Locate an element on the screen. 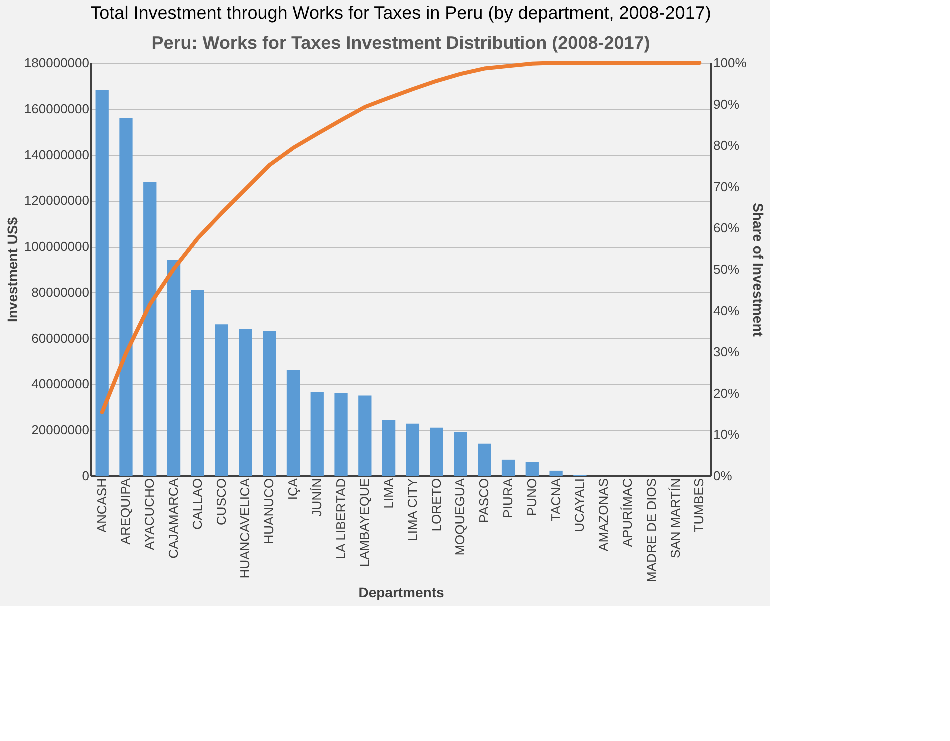  y2-tick-label: 60% is located at coordinates (727, 228).